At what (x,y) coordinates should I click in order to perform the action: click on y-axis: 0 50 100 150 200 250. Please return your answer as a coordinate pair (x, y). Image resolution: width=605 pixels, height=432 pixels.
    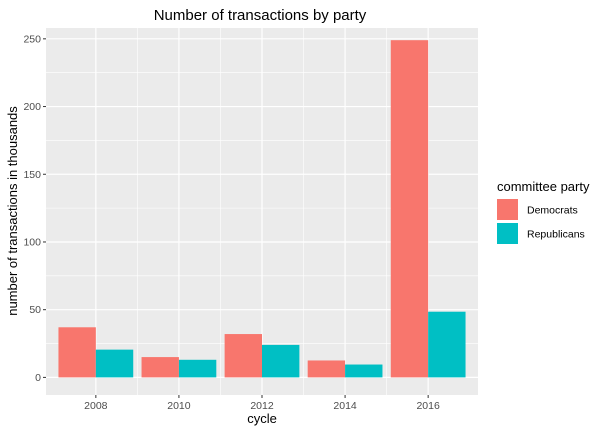
    Looking at the image, I should click on (34, 208).